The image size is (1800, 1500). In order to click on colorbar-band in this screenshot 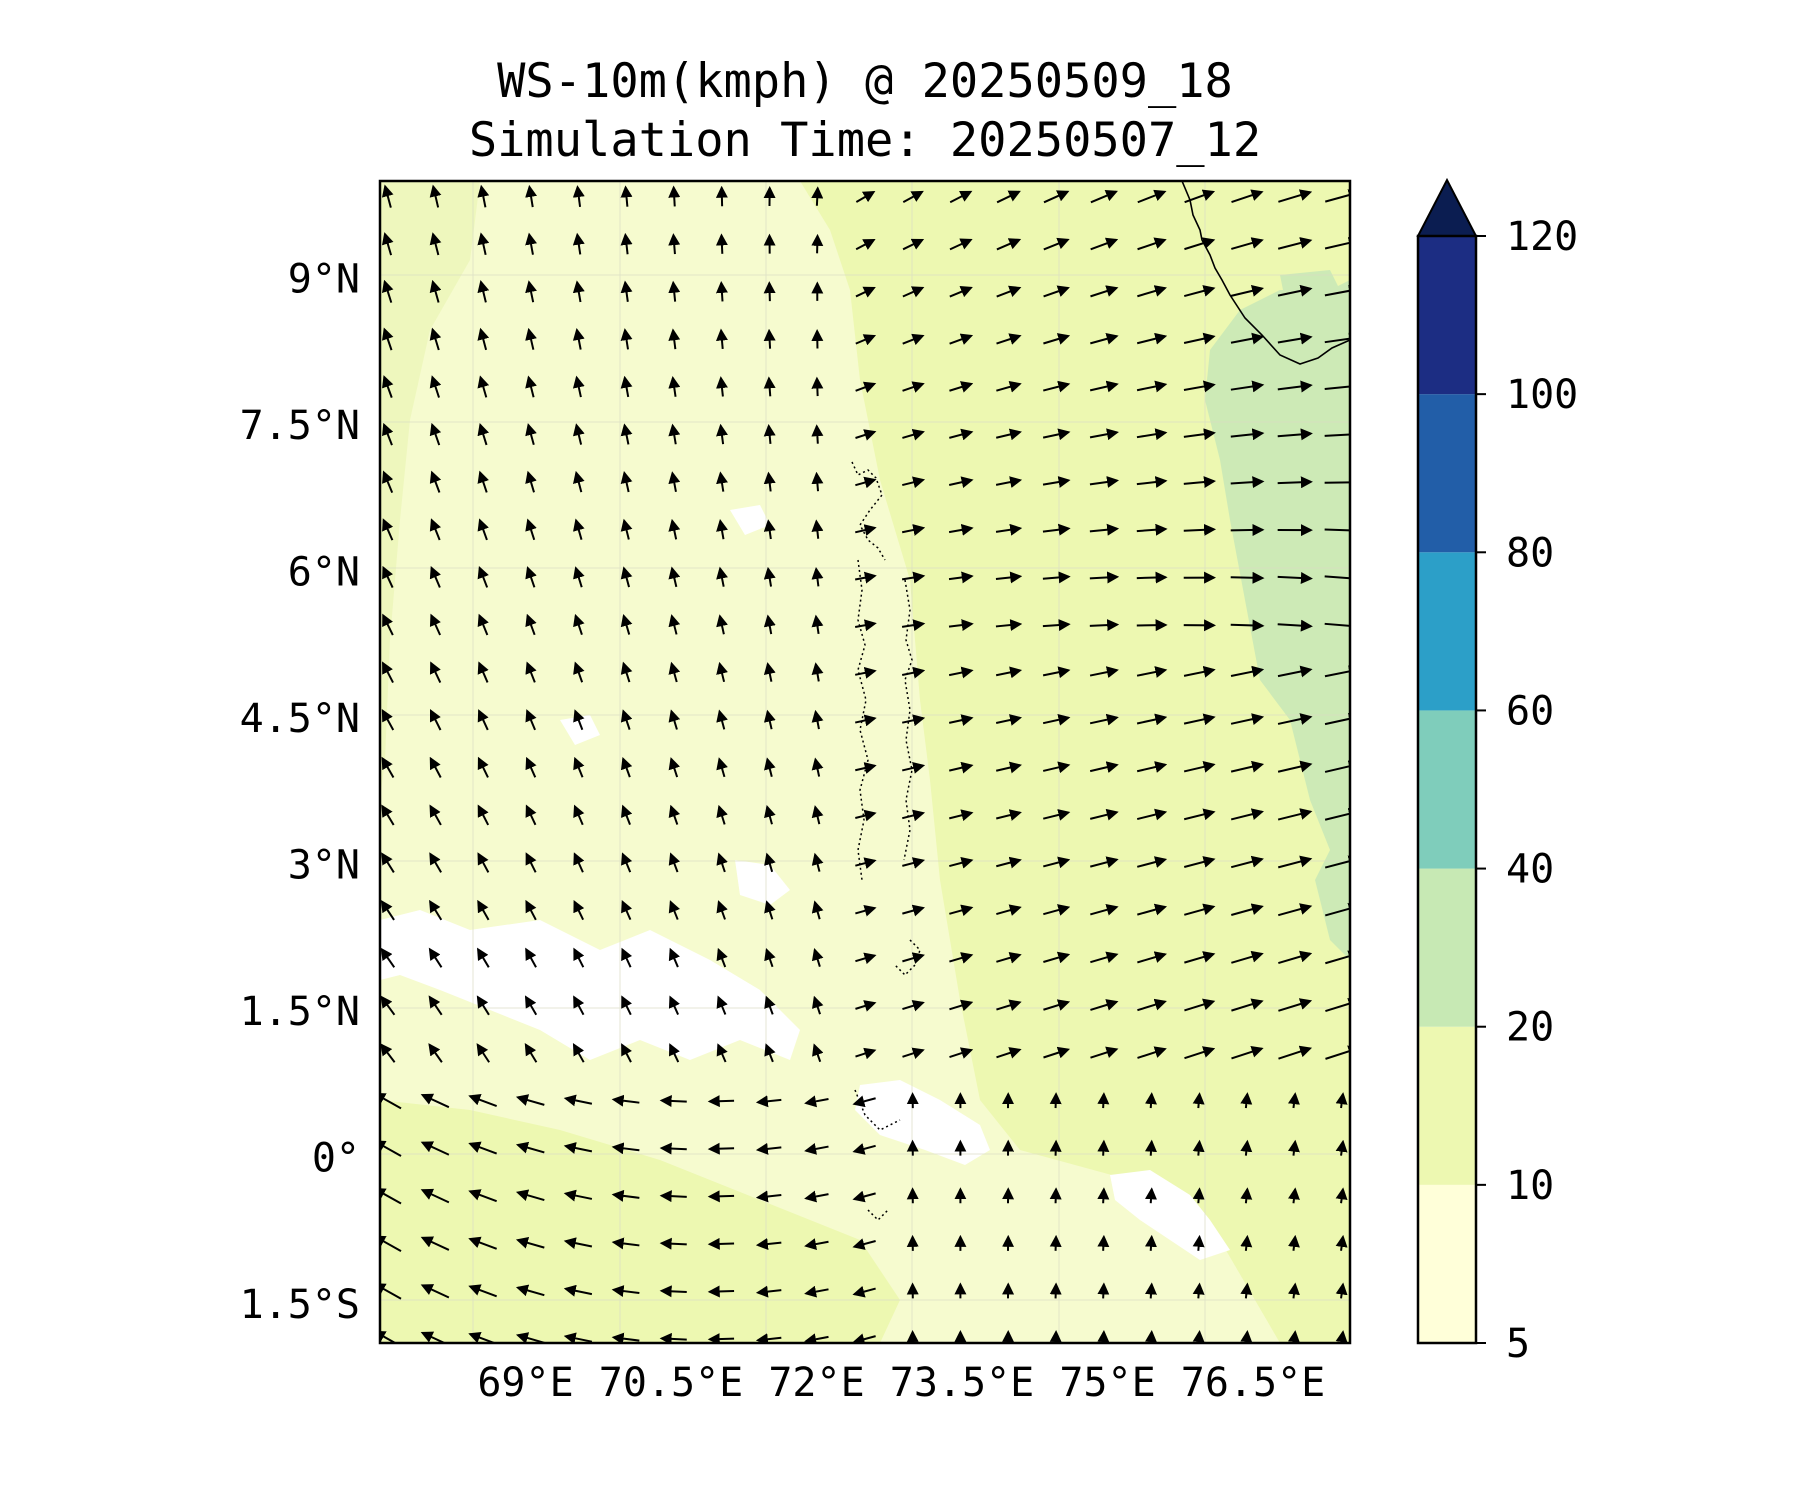, I will do `click(1447, 473)`.